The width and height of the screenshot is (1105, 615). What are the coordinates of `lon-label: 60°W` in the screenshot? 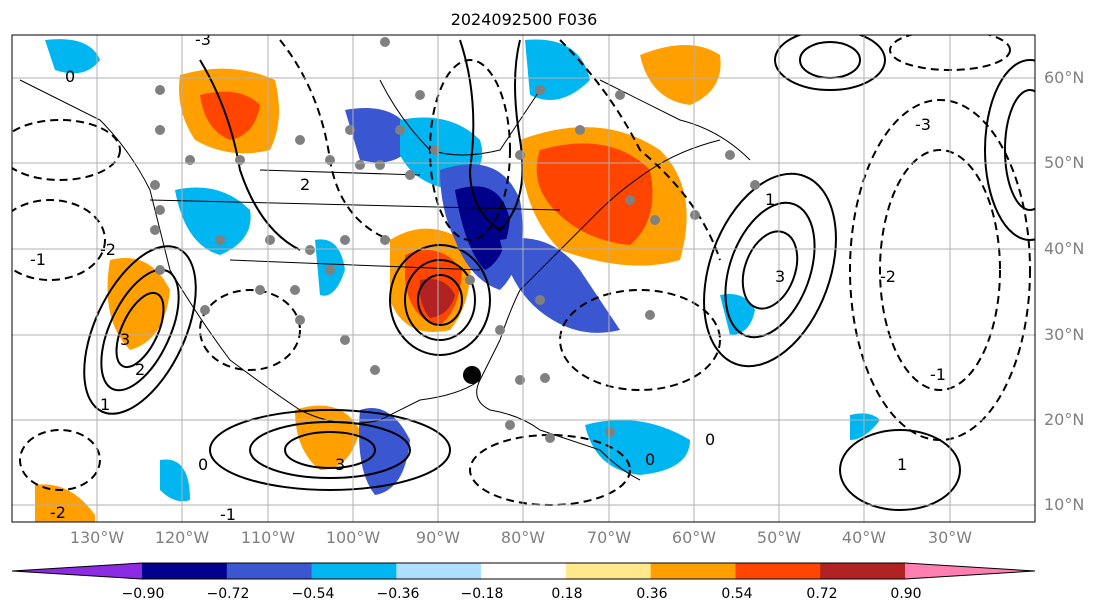 It's located at (694, 537).